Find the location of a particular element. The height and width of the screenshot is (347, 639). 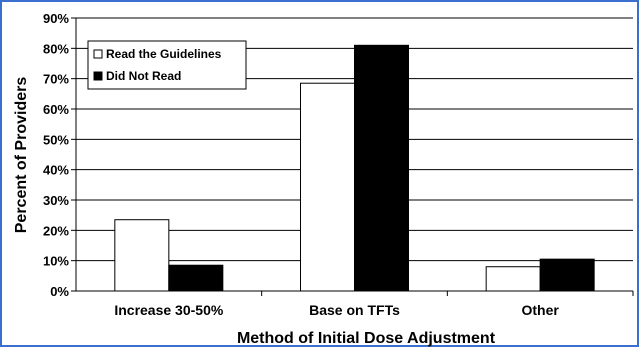

y-axis-title: Percent of Providers is located at coordinates (21, 155).